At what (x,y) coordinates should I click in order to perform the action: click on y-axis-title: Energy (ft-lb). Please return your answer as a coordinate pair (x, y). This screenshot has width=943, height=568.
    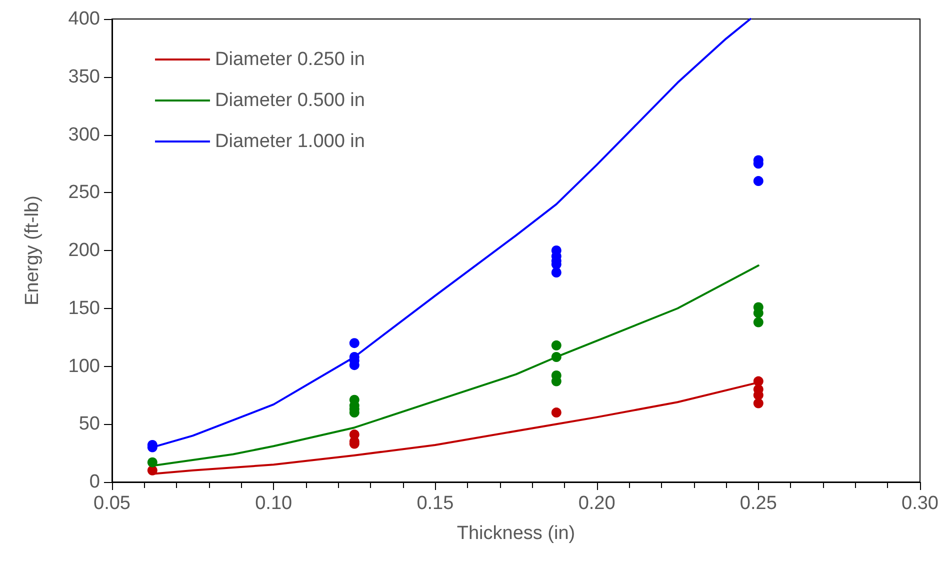
    Looking at the image, I should click on (32, 251).